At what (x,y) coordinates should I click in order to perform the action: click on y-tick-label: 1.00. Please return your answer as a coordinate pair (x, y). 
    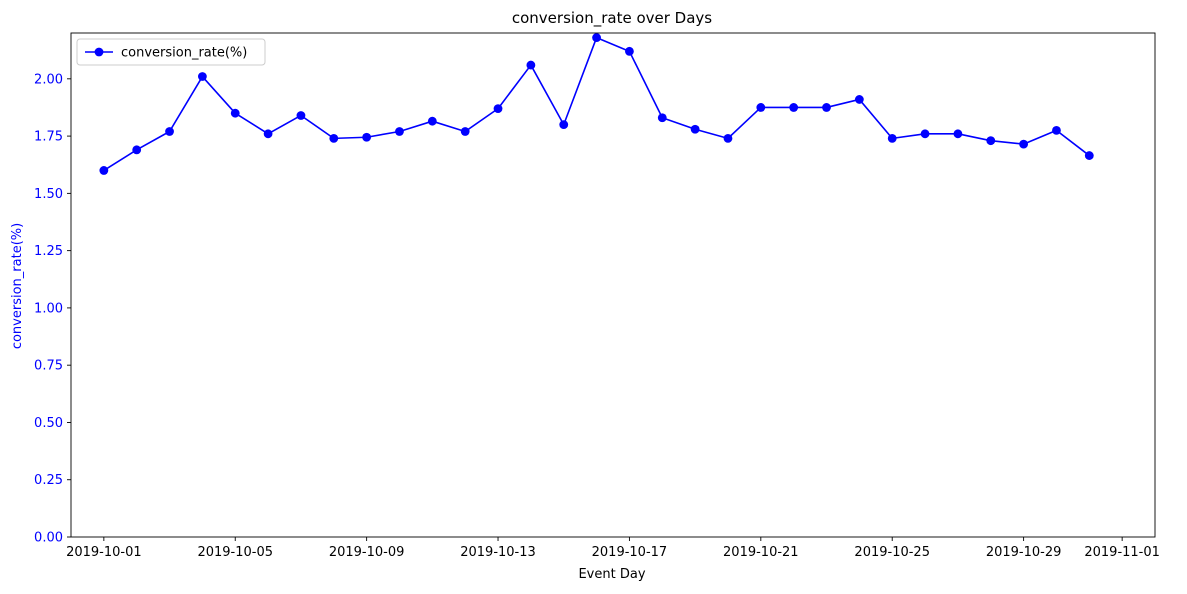
    Looking at the image, I should click on (48, 308).